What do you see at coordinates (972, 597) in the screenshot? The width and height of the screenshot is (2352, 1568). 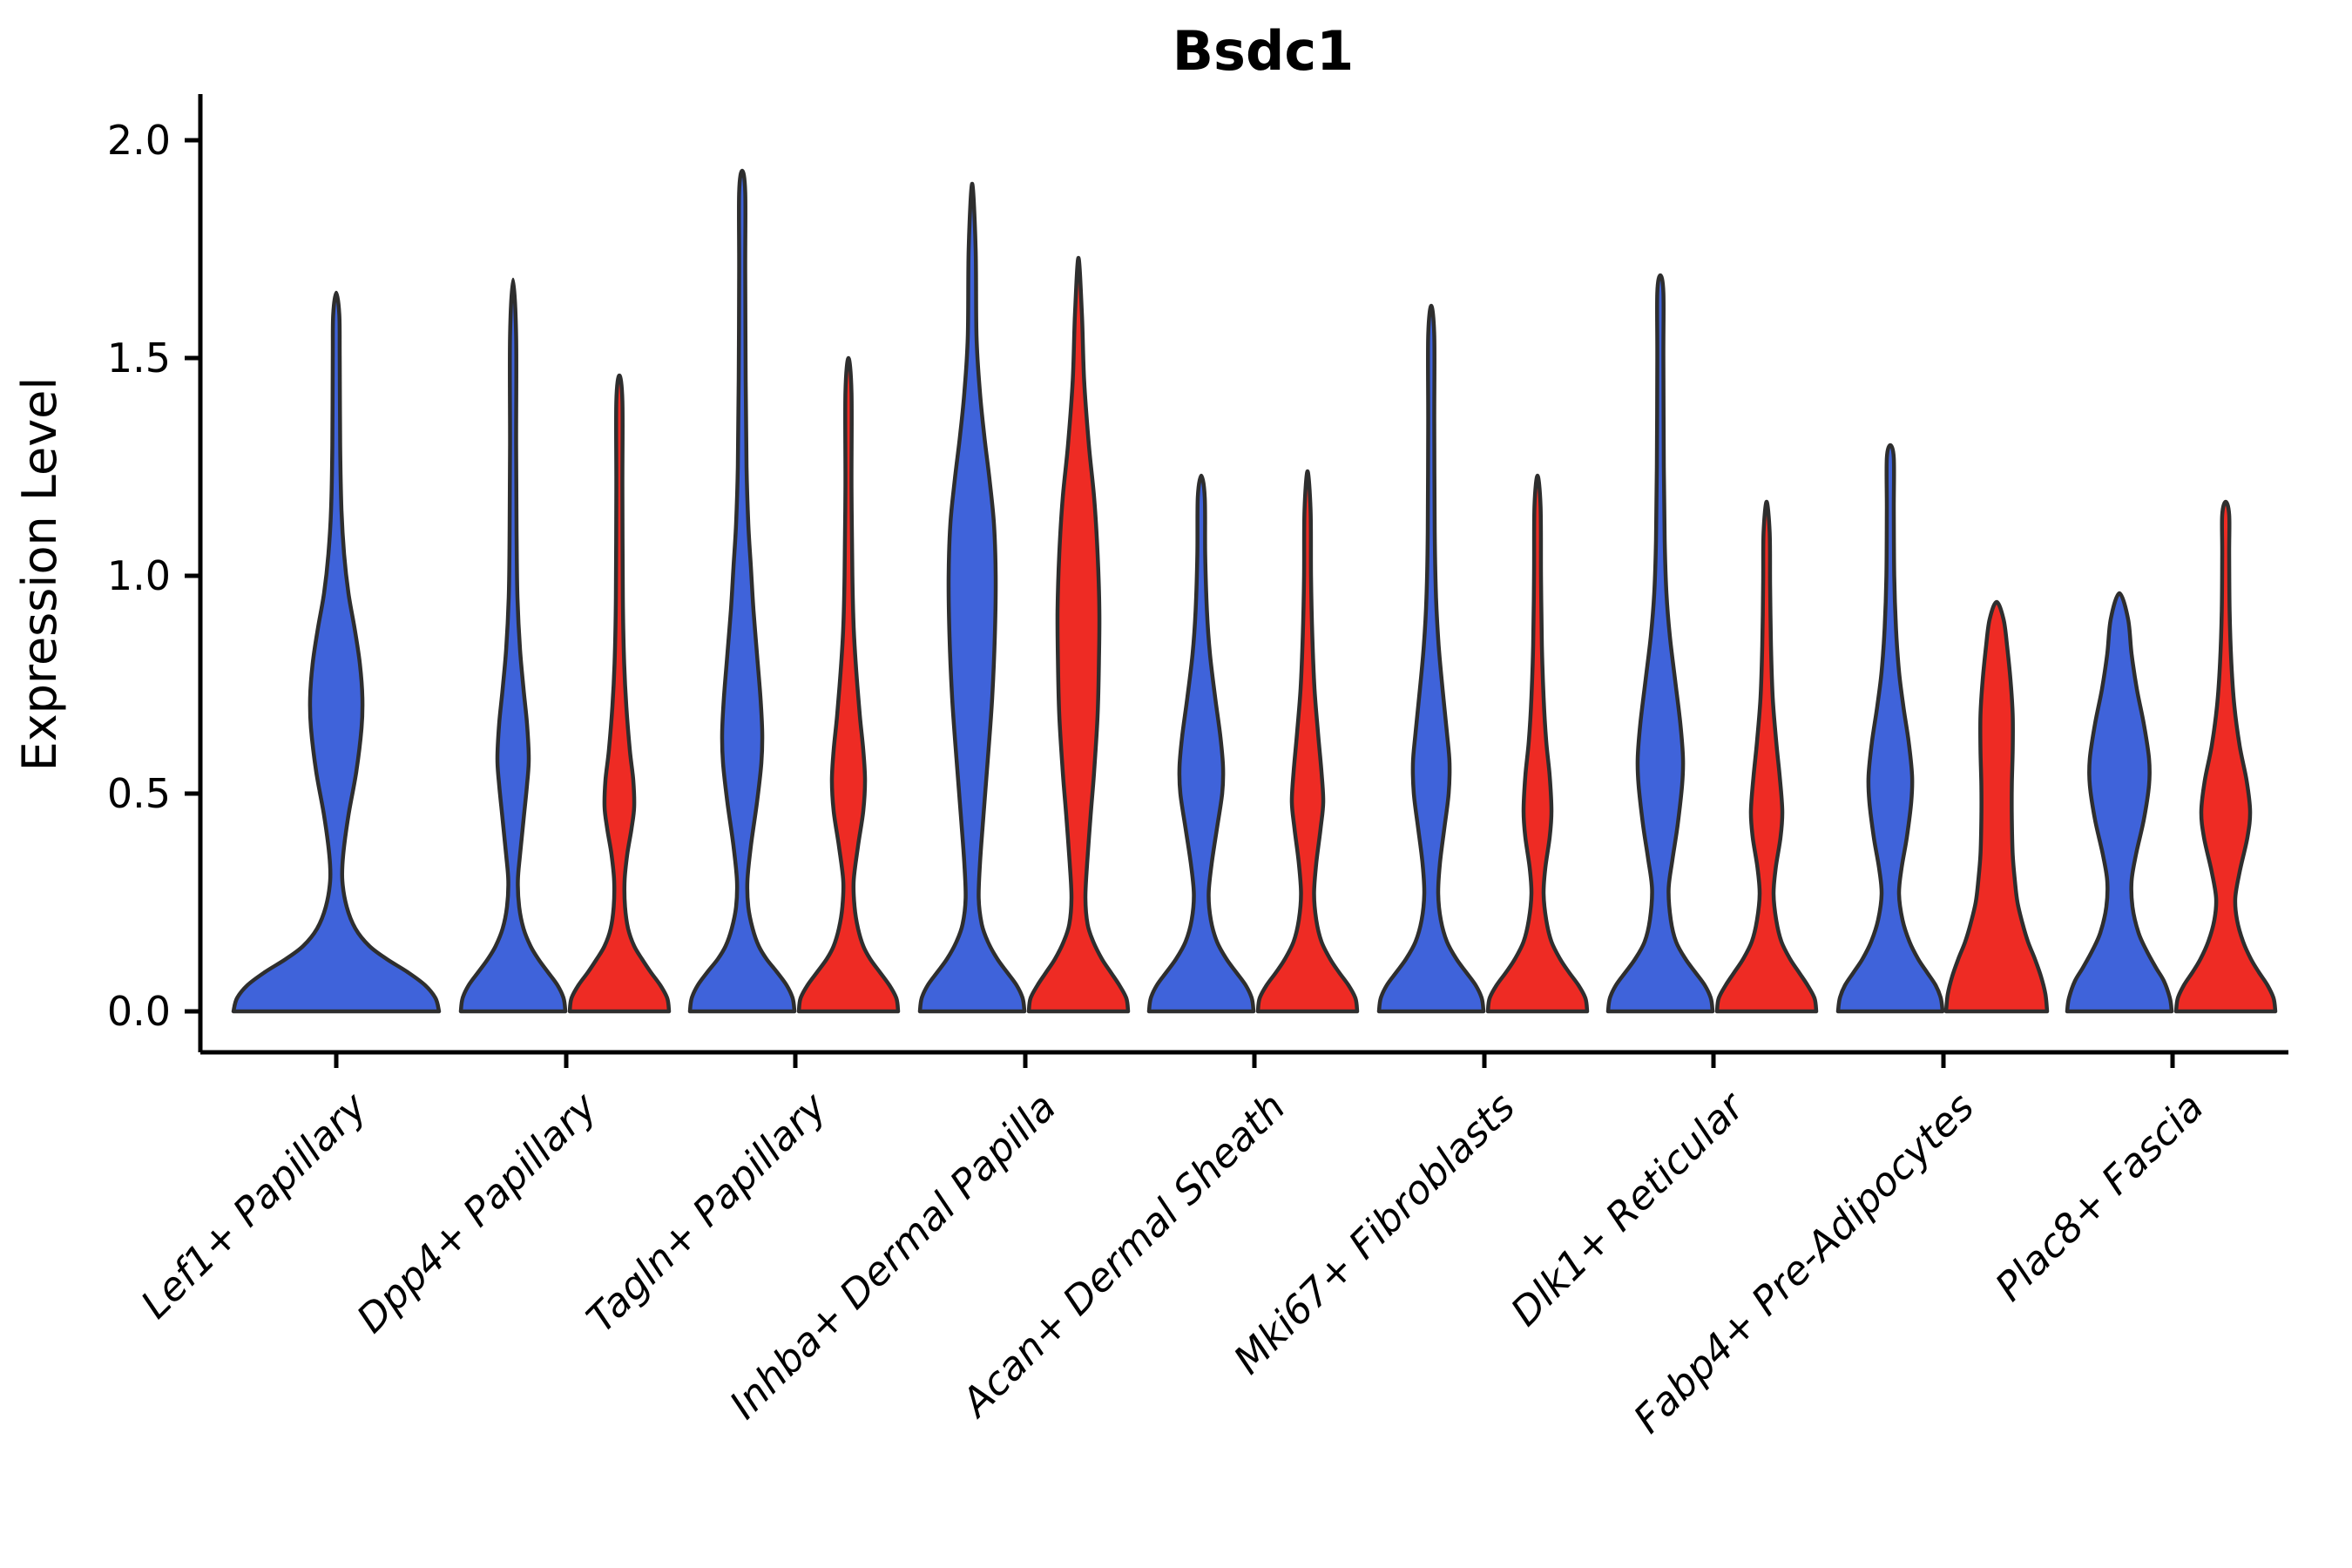 I see `violin-inhba-dermal-papilla-blue` at bounding box center [972, 597].